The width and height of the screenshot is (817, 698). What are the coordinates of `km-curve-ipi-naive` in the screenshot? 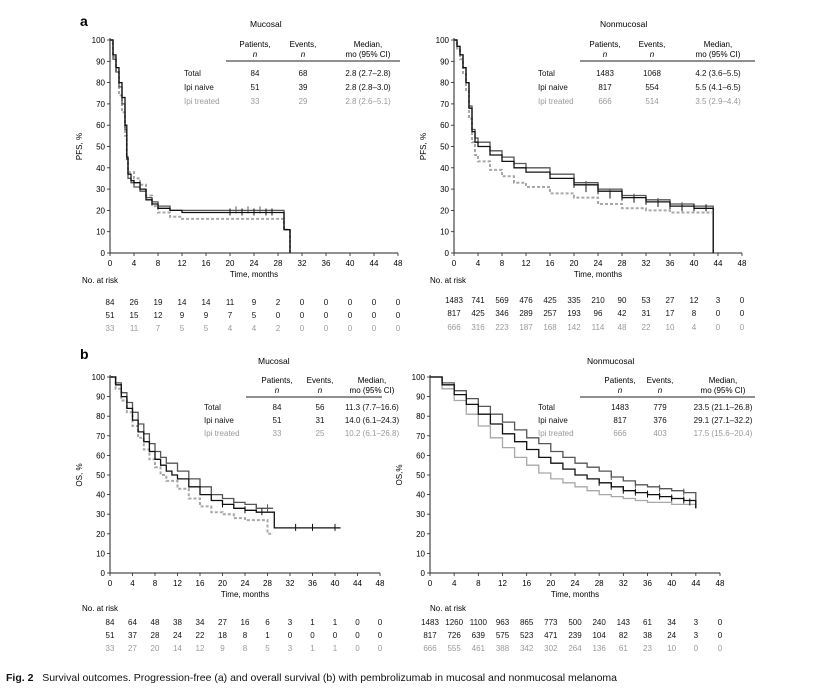 It's located at (584, 146).